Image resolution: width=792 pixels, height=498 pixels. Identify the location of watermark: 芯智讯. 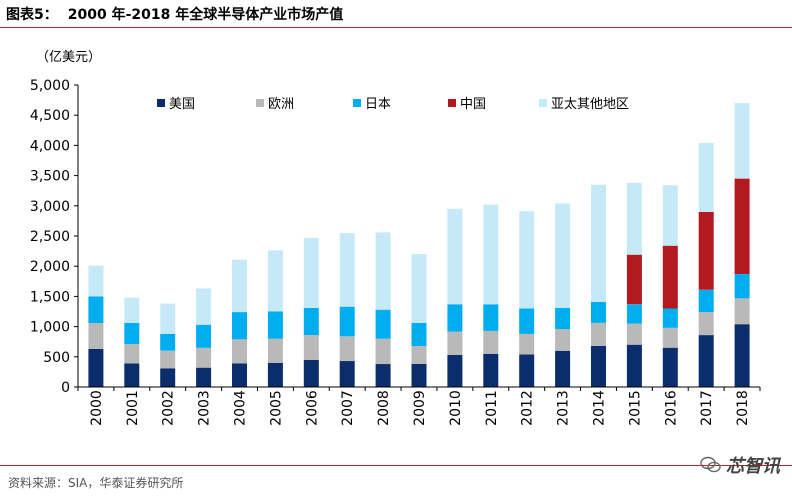
(740, 465).